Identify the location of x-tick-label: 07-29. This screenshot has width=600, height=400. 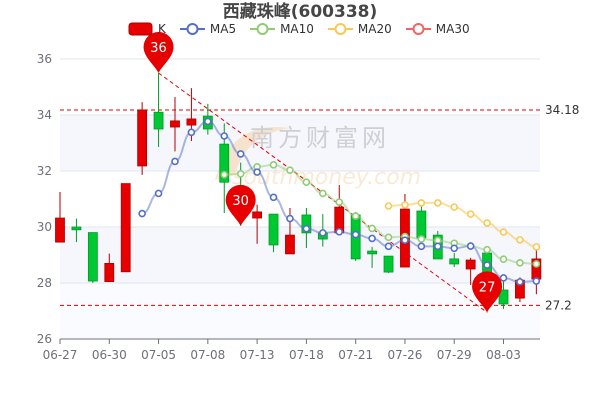
(454, 355).